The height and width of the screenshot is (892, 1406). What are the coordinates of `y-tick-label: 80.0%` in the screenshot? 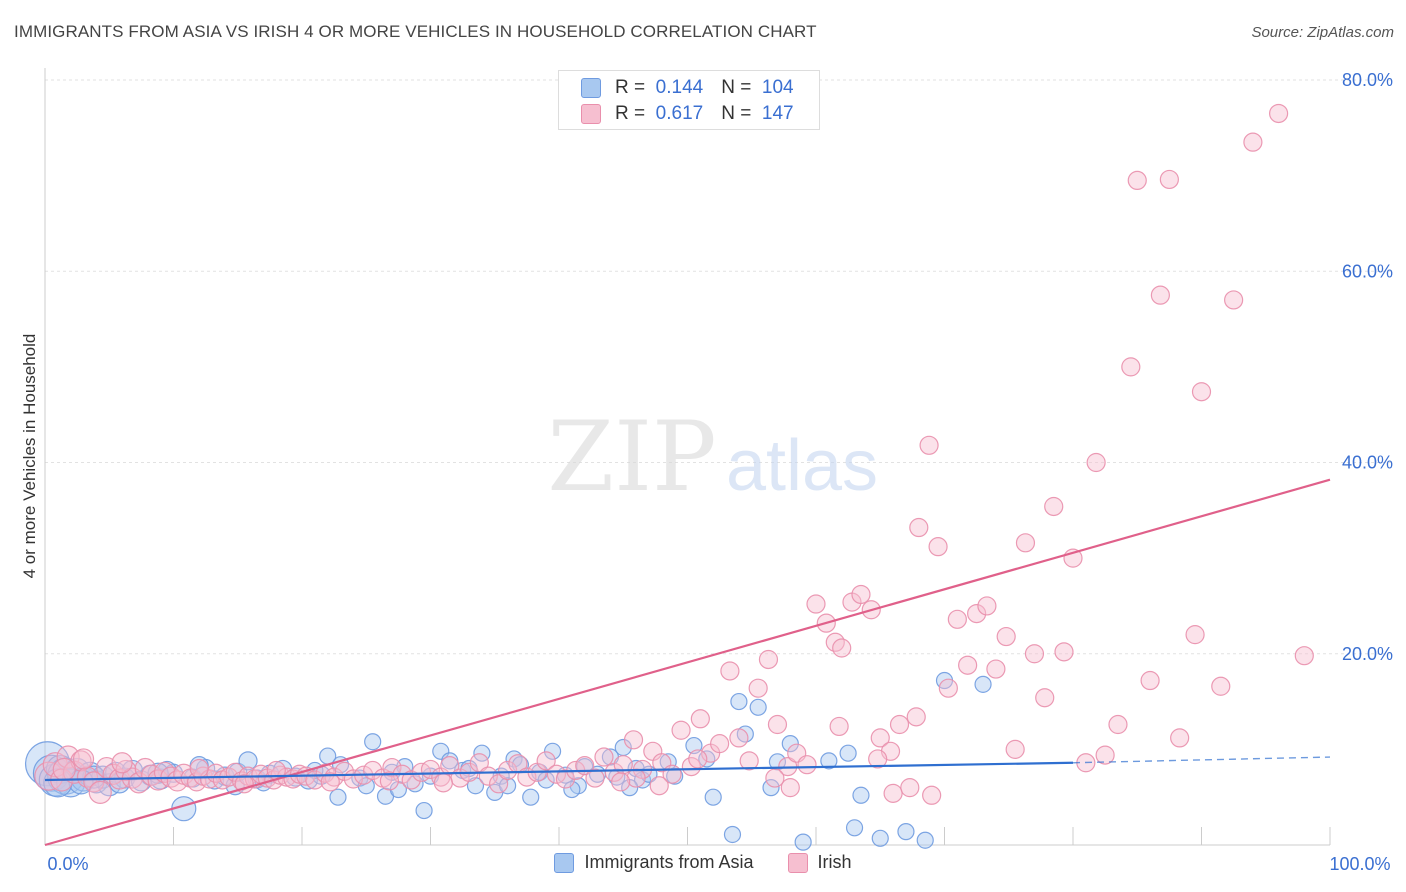 It's located at (1367, 80).